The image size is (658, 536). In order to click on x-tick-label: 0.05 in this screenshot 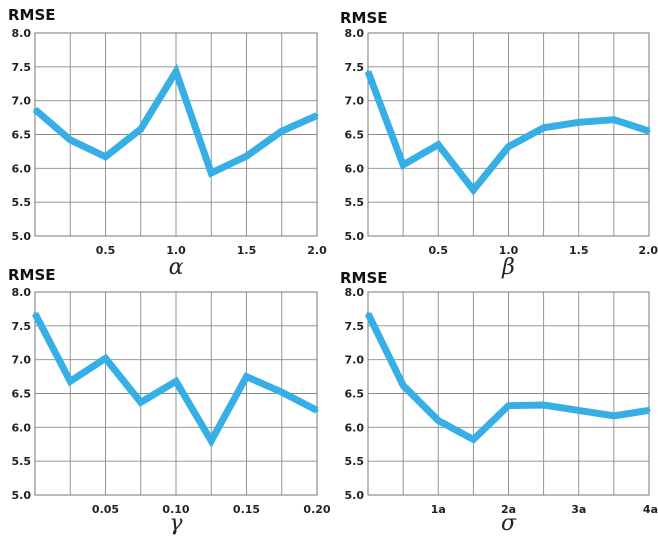, I will do `click(105, 509)`.